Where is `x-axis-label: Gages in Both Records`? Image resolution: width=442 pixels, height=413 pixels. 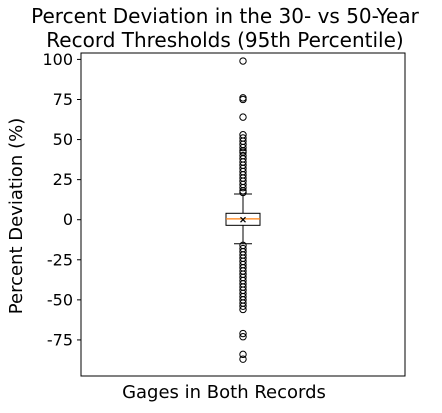 x-axis-label: Gages in Both Records is located at coordinates (224, 392).